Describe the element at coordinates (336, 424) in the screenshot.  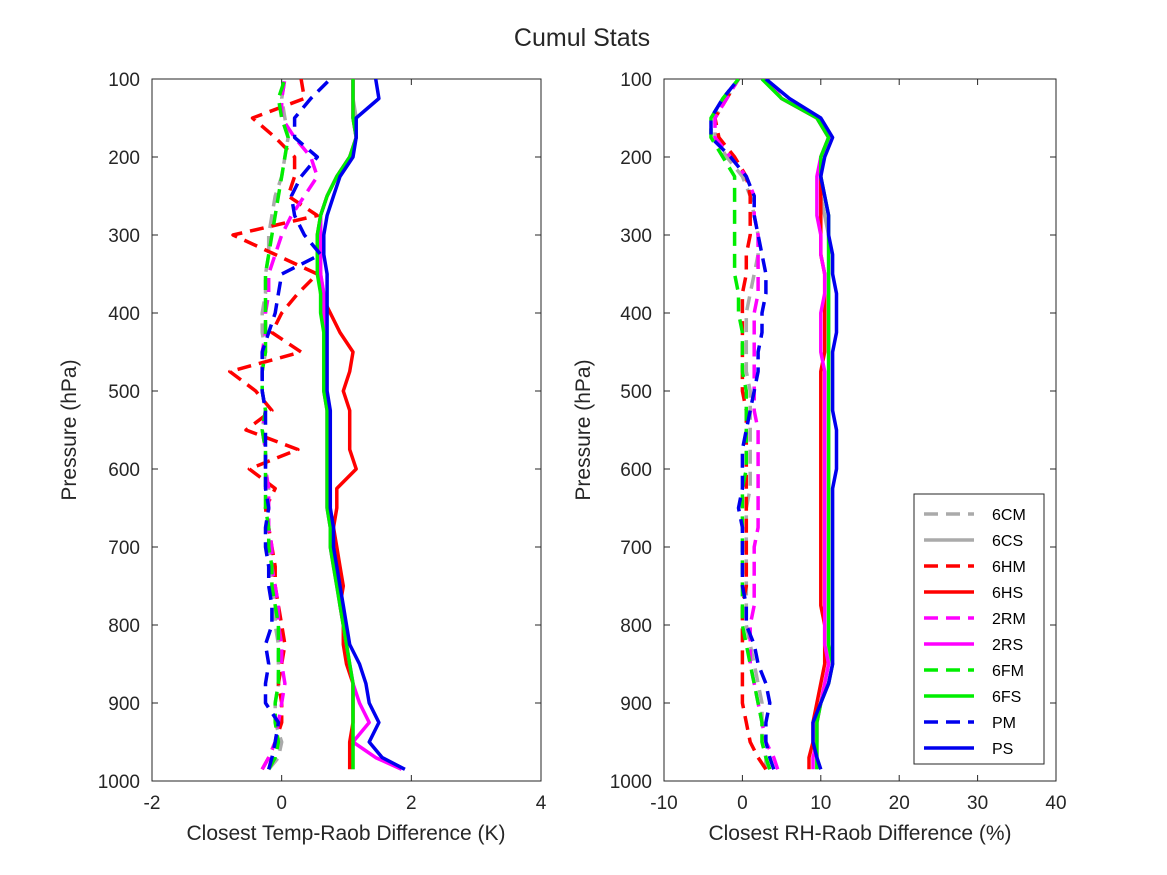
I see `temp-series-6fs` at that location.